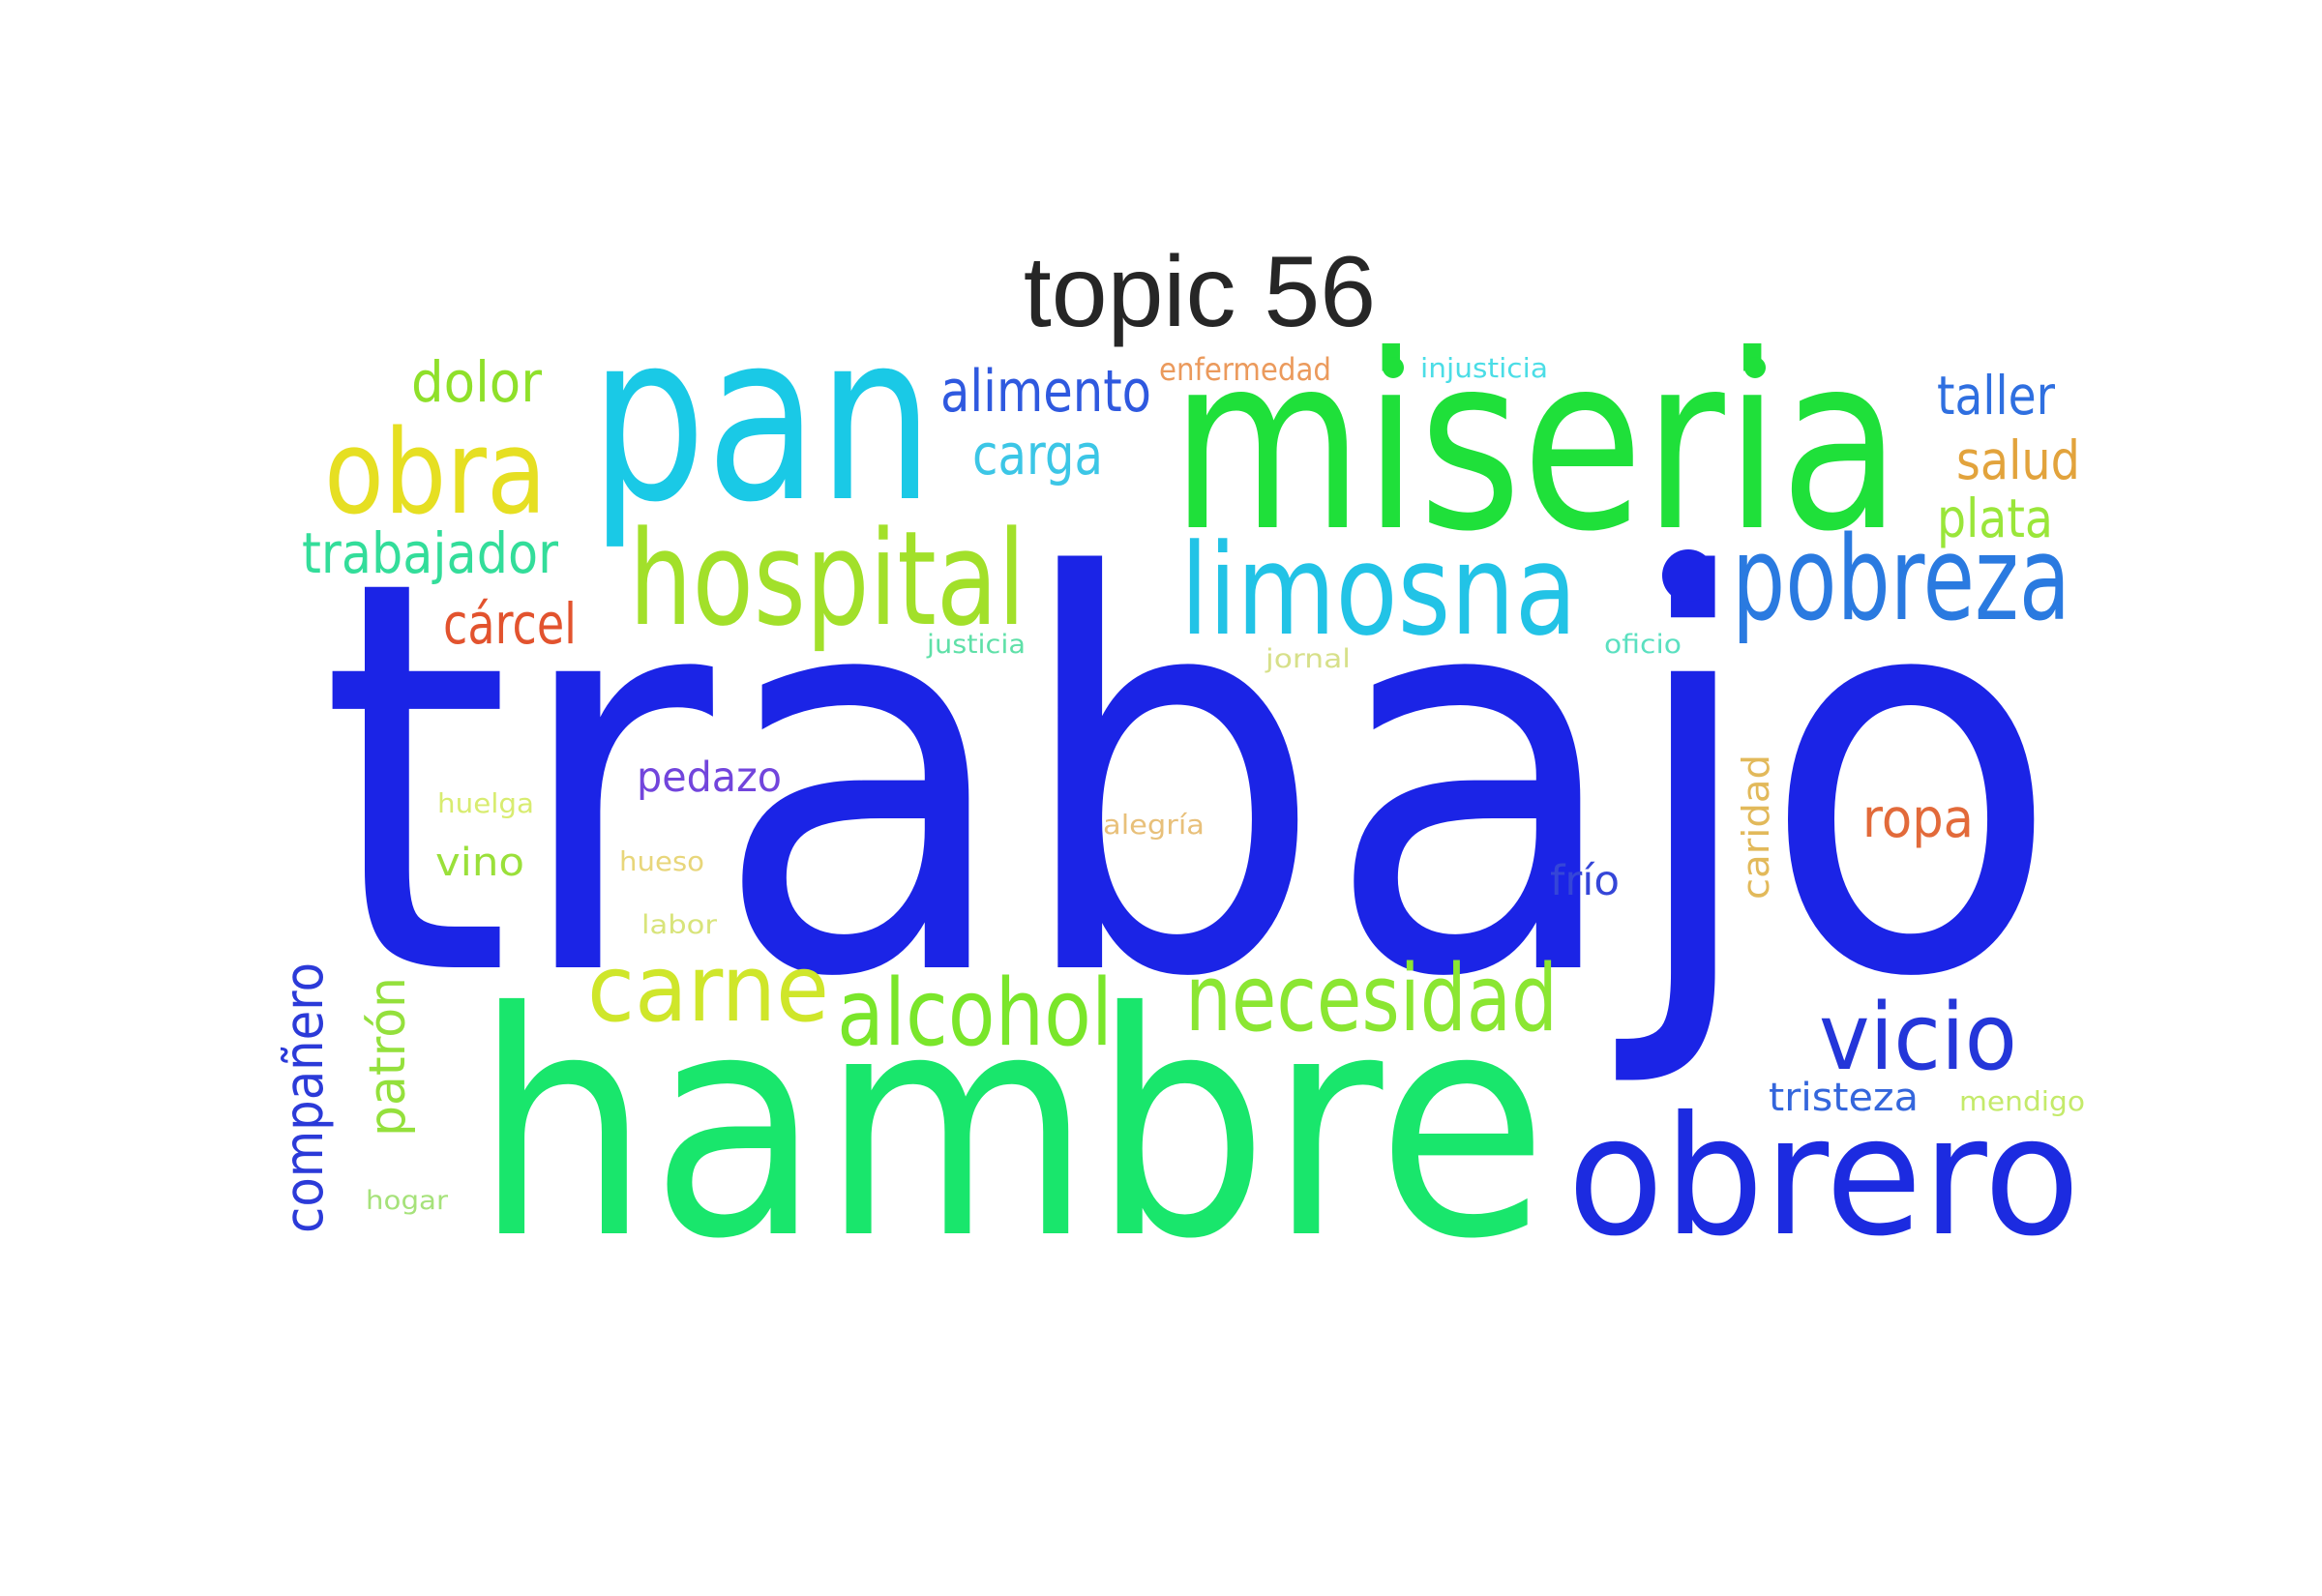 The width and height of the screenshot is (2322, 1596). Describe the element at coordinates (1996, 396) in the screenshot. I see `word-taller: taller` at that location.